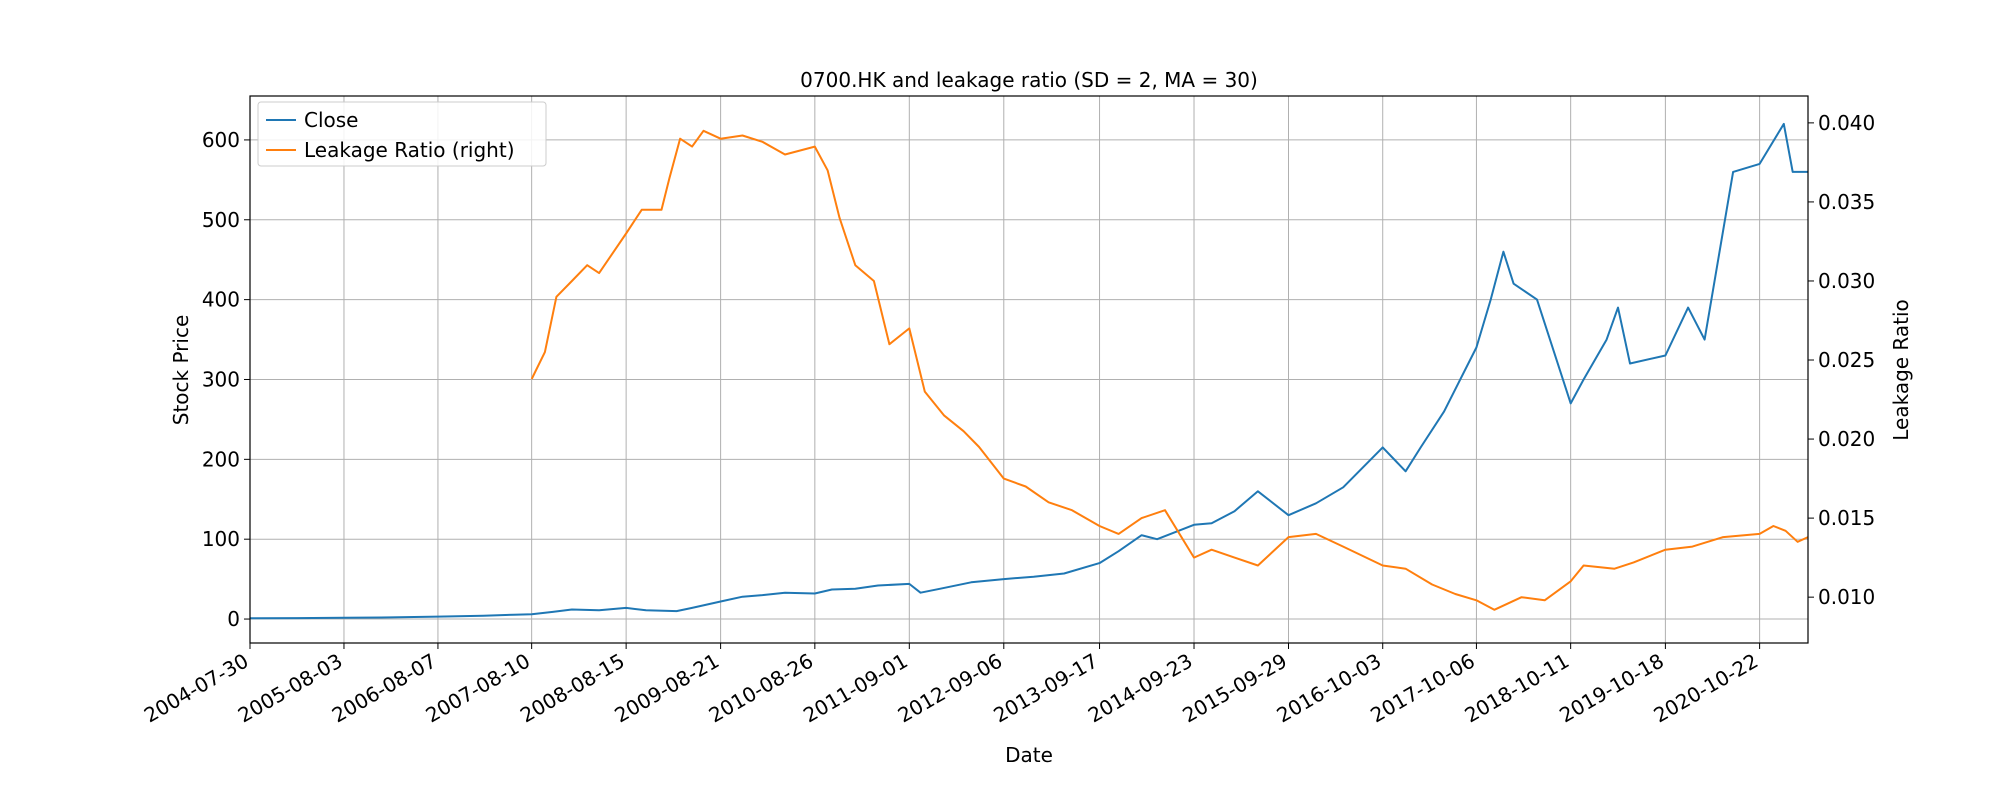 The image size is (2000, 800). Describe the element at coordinates (1329, 688) in the screenshot. I see `x-tick-label: 2016-10-03` at that location.